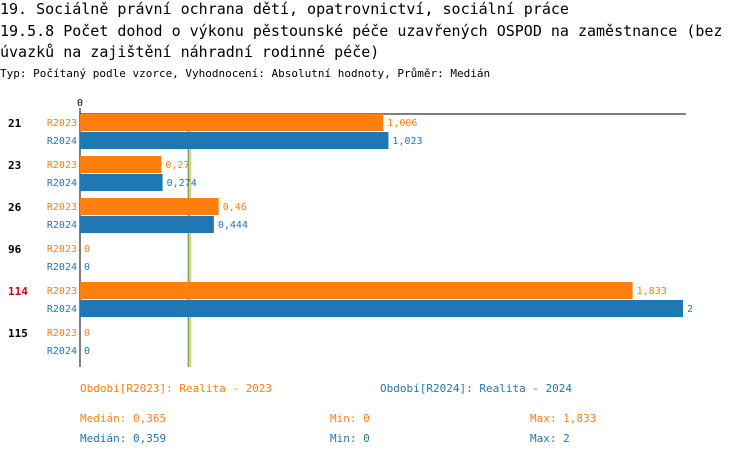 Image resolution: width=750 pixels, height=456 pixels. Describe the element at coordinates (182, 183) in the screenshot. I see `data-label-r2024-23: 0,274` at that location.